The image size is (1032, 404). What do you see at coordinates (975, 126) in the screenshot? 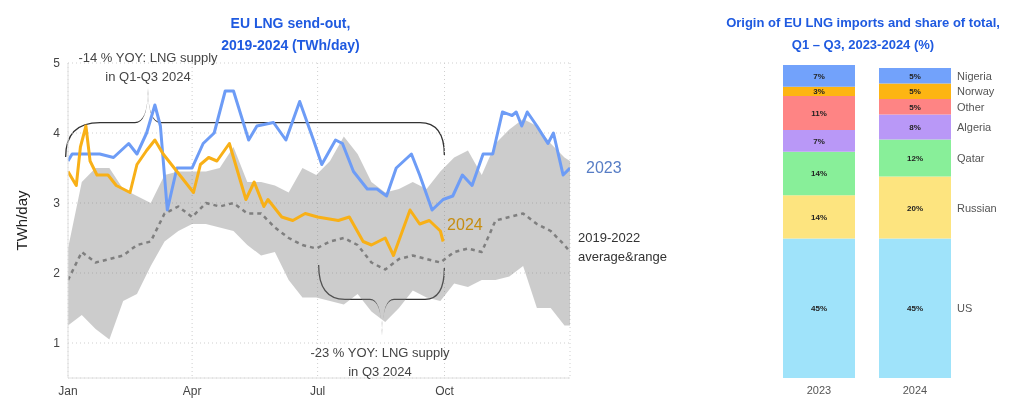
I see `series-label: Algeria` at bounding box center [975, 126].